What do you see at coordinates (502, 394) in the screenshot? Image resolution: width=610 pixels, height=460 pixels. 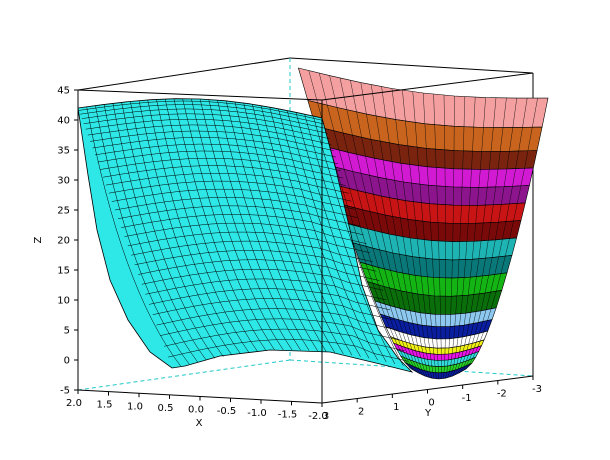 I see `y-tick-label: -2` at bounding box center [502, 394].